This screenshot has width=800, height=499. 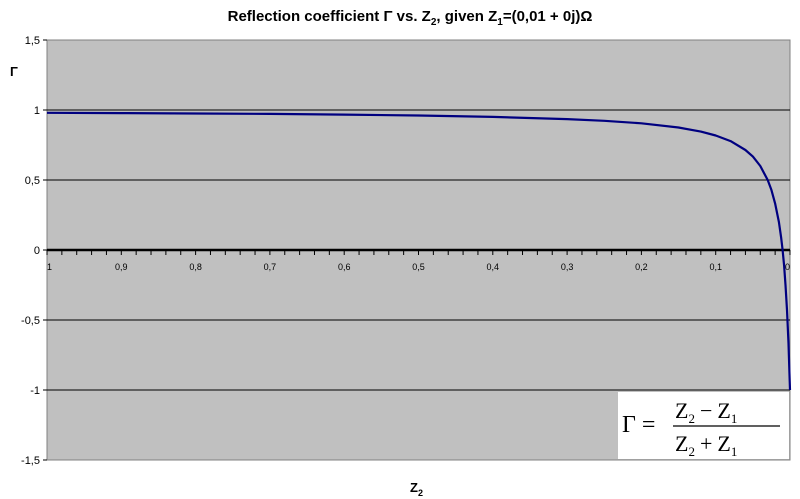 What do you see at coordinates (121, 267) in the screenshot?
I see `x-tick-label: 0,9` at bounding box center [121, 267].